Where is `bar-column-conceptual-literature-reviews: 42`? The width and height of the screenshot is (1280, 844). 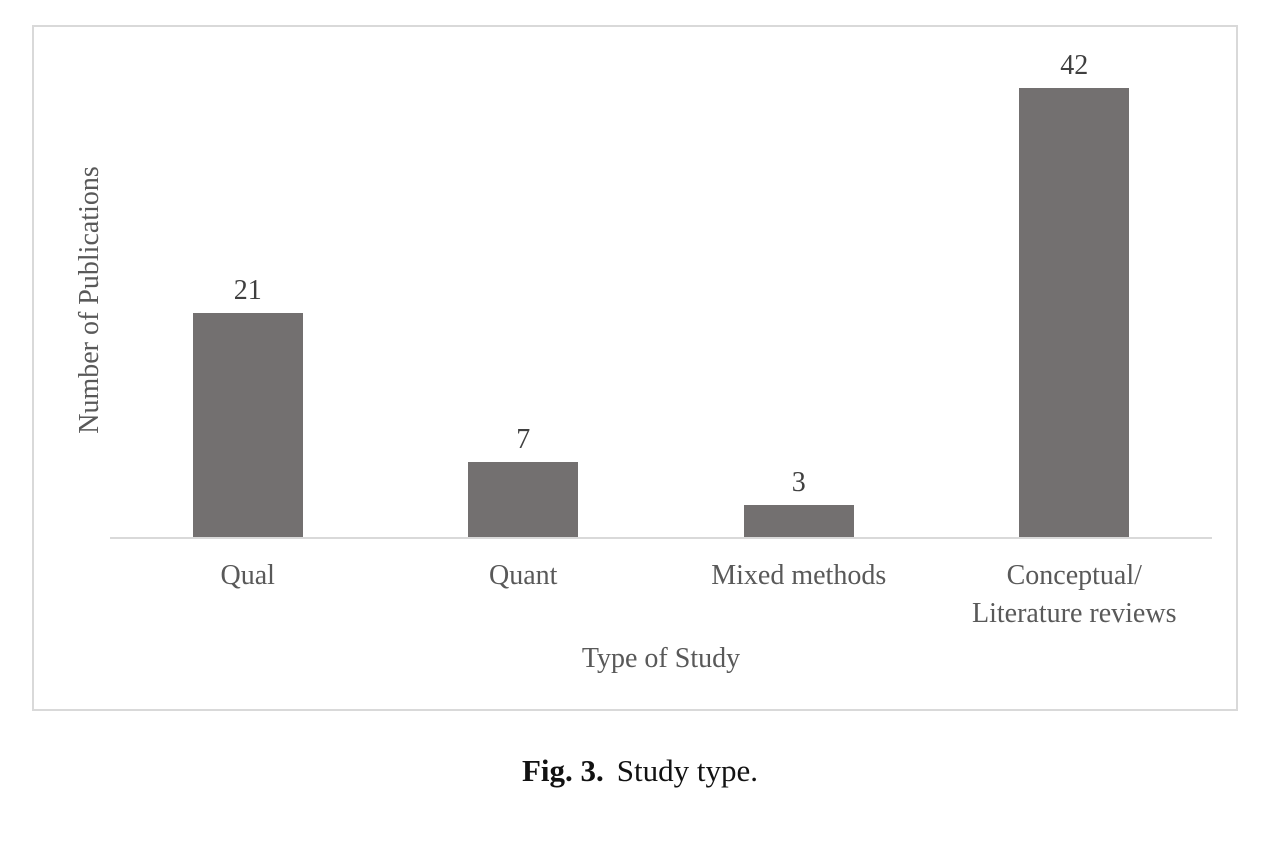 bar-column-conceptual-literature-reviews: 42 is located at coordinates (1075, 282).